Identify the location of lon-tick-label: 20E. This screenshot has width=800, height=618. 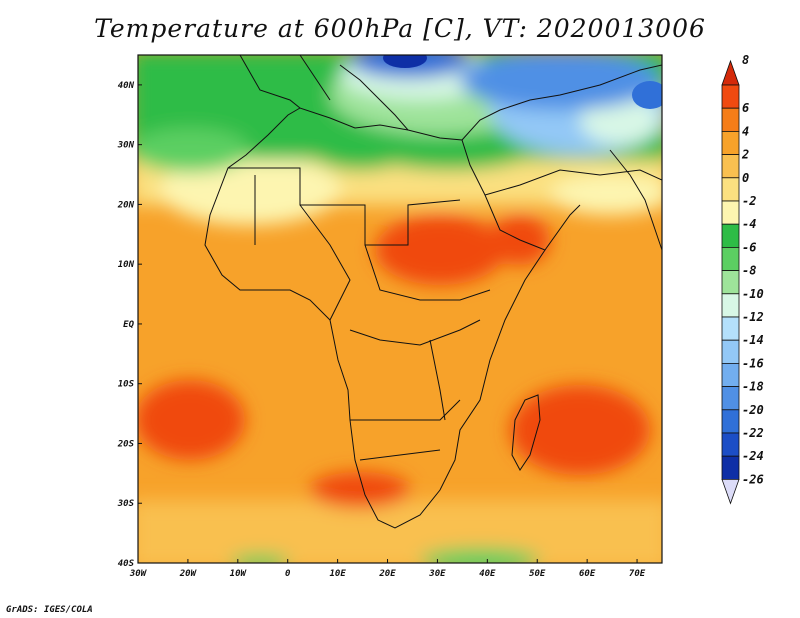
(387, 574).